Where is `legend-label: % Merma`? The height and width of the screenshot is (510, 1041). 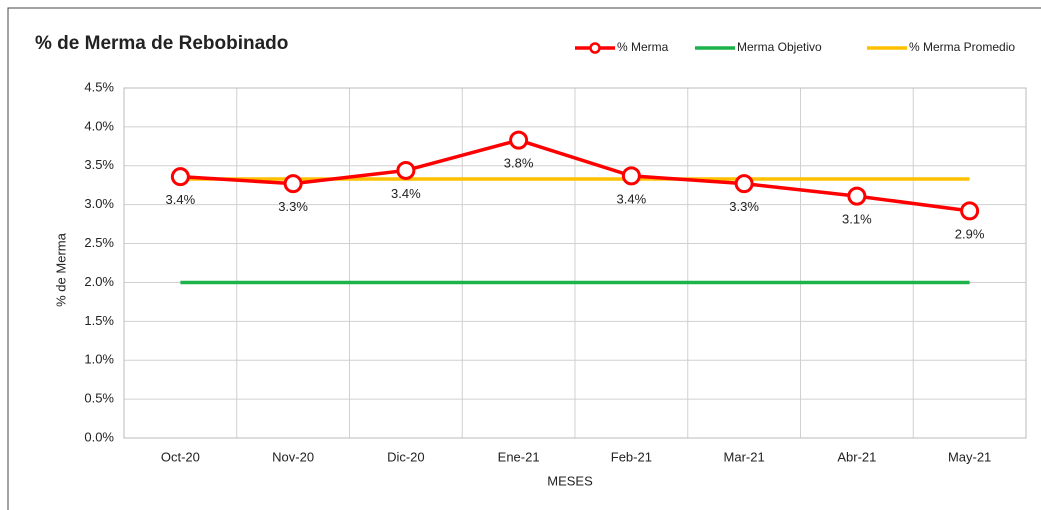
legend-label: % Merma is located at coordinates (643, 47).